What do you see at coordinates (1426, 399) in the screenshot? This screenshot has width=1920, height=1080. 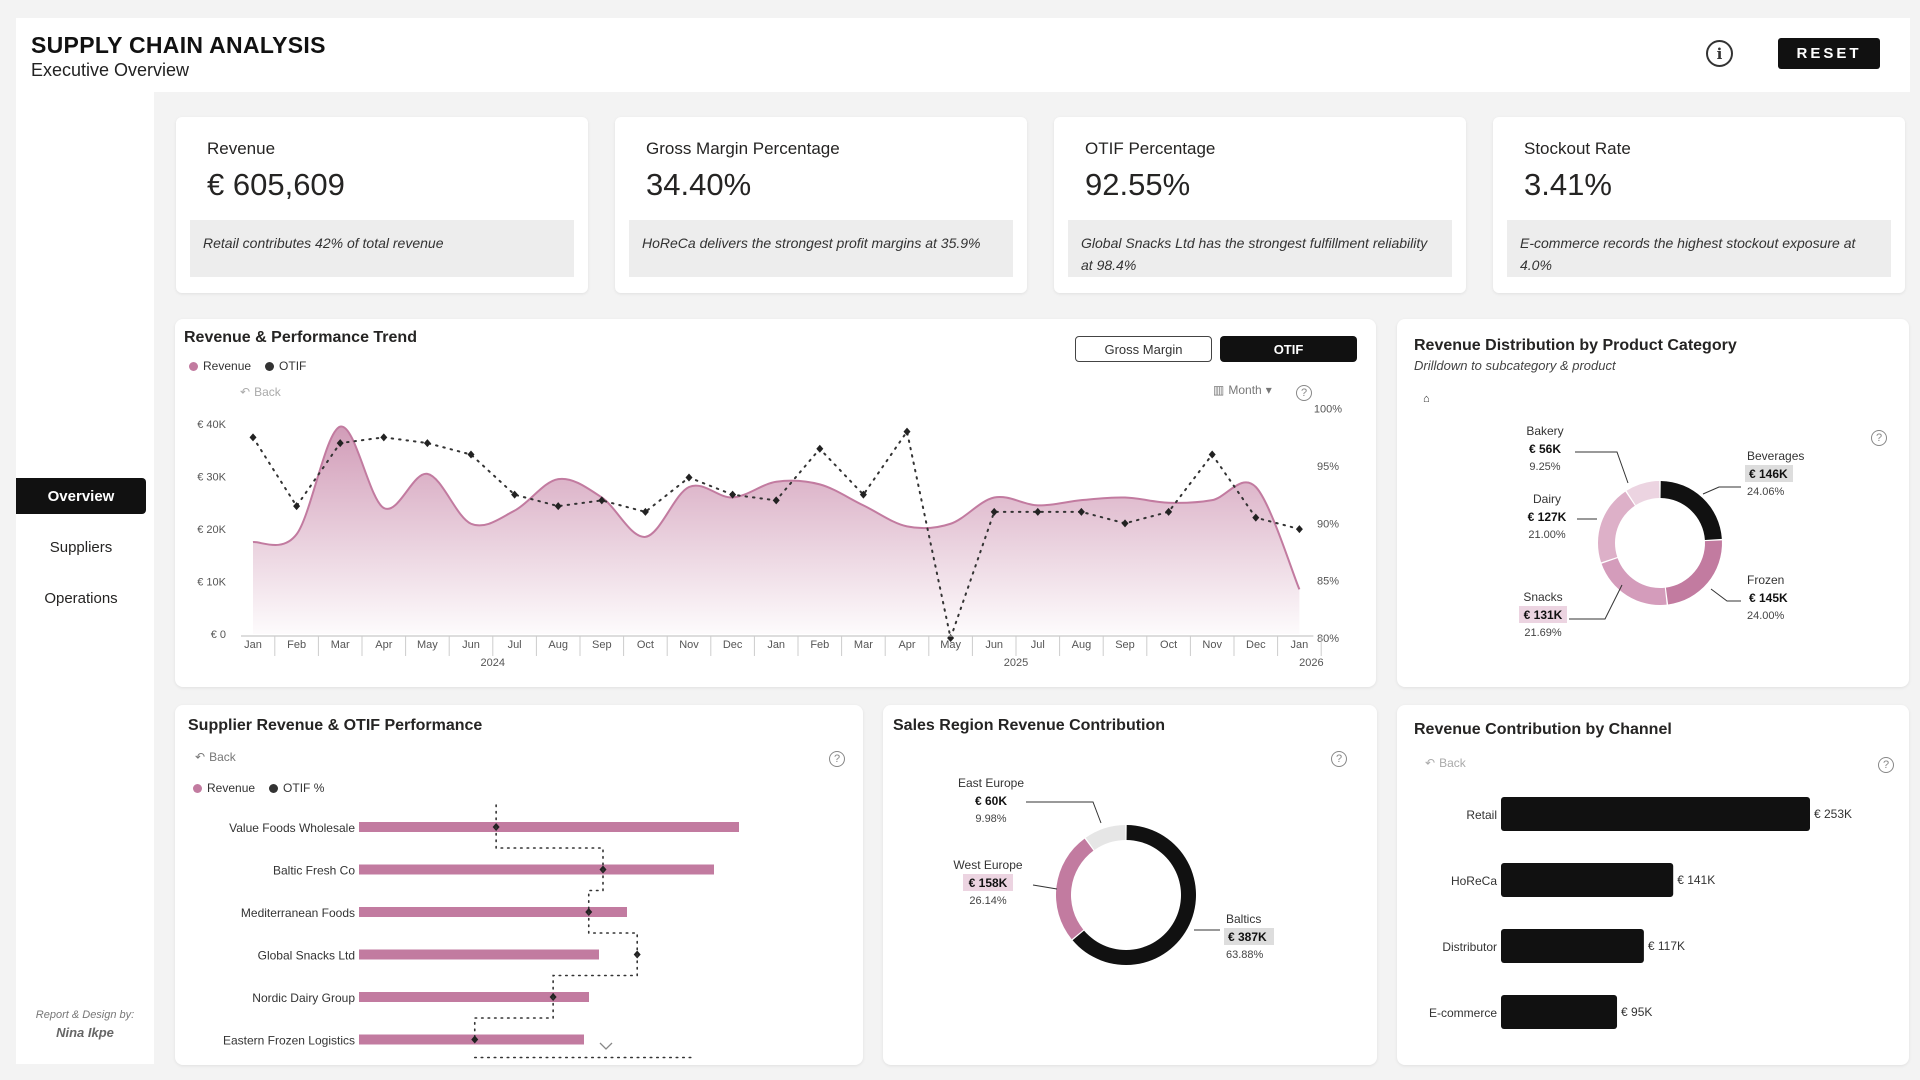 I see `home-icon: ⌂` at bounding box center [1426, 399].